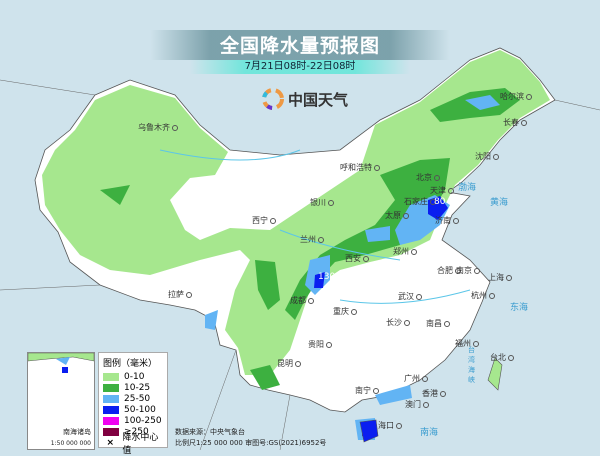  What do you see at coordinates (516, 96) in the screenshot?
I see `city-label: 哈尔滨` at bounding box center [516, 96].